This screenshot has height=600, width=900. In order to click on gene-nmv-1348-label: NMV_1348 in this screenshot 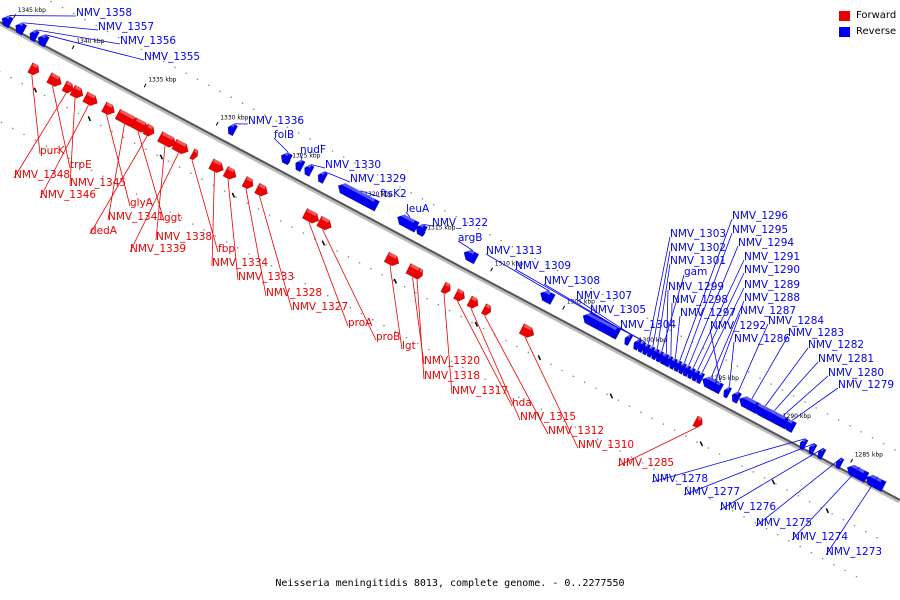, I will do `click(42, 175)`.